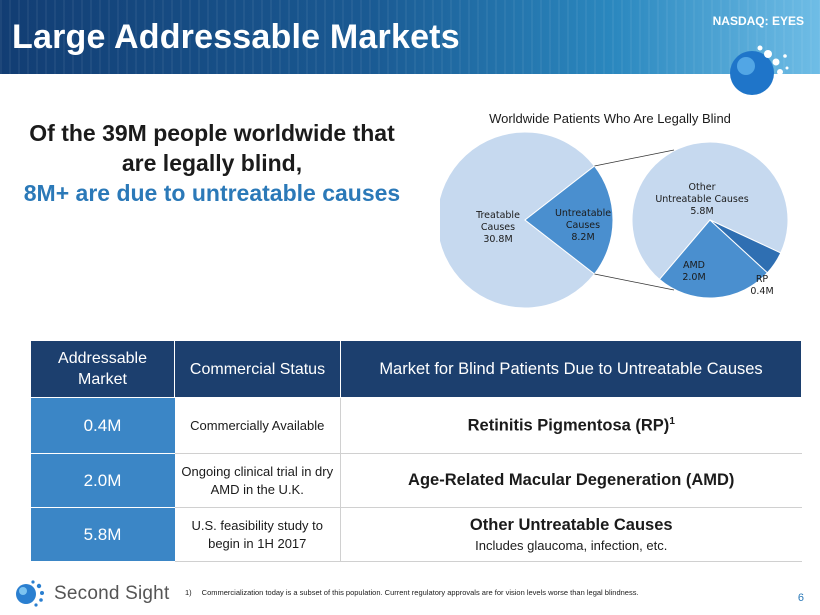  Describe the element at coordinates (758, 21) in the screenshot. I see `stock-ticker: NASDAQ: EYES` at that location.